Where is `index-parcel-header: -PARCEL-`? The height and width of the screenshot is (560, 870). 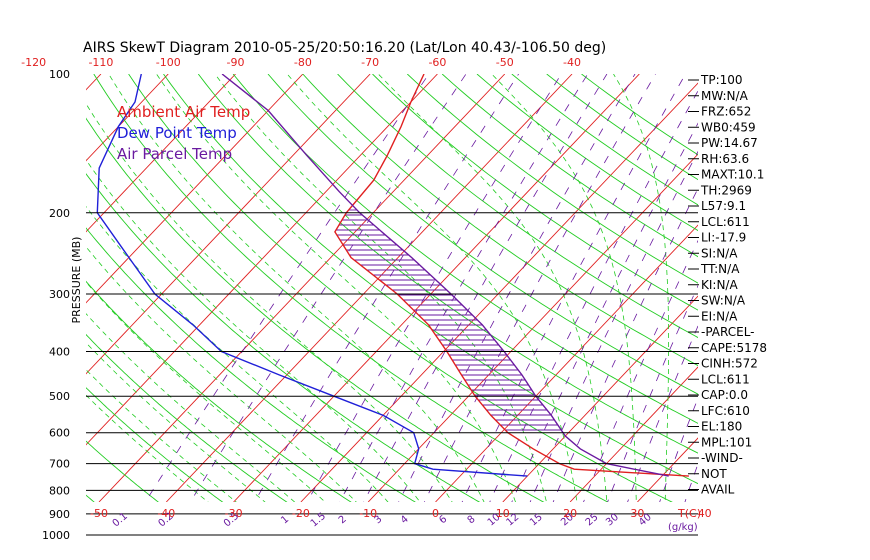
index-parcel-header: -PARCEL- is located at coordinates (728, 332).